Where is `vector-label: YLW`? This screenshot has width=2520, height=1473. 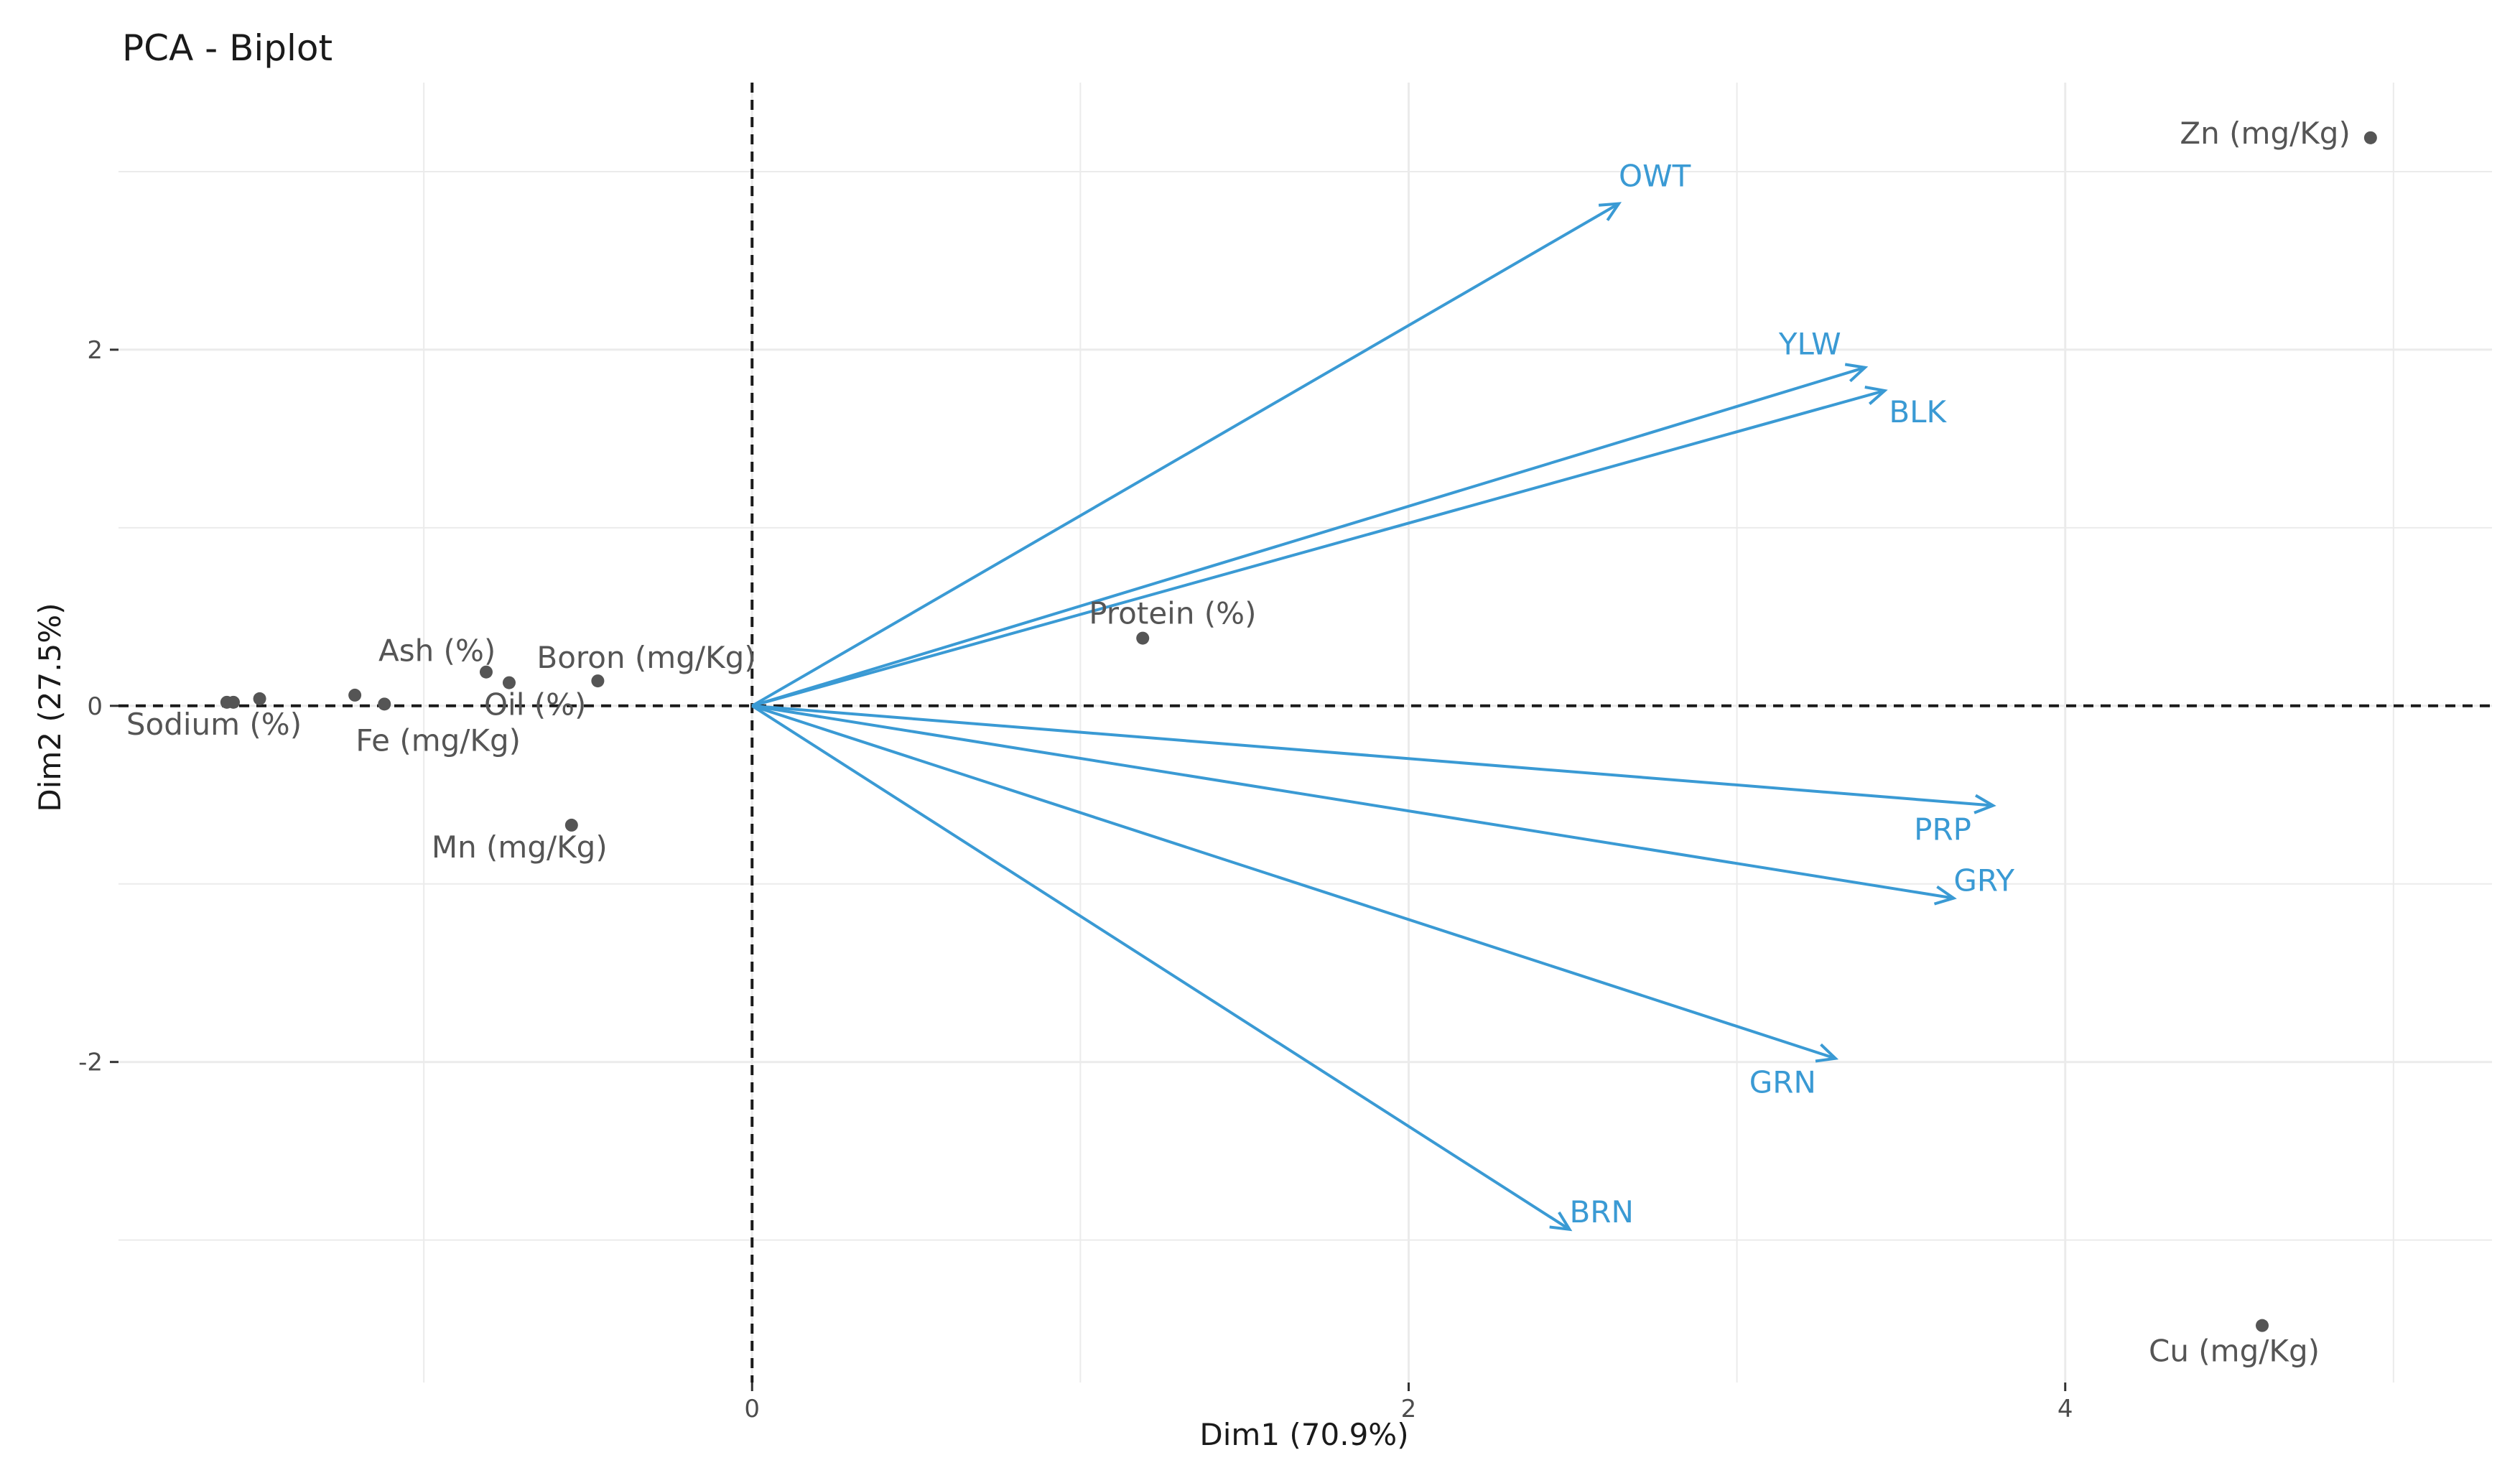
vector-label: YLW is located at coordinates (1809, 345).